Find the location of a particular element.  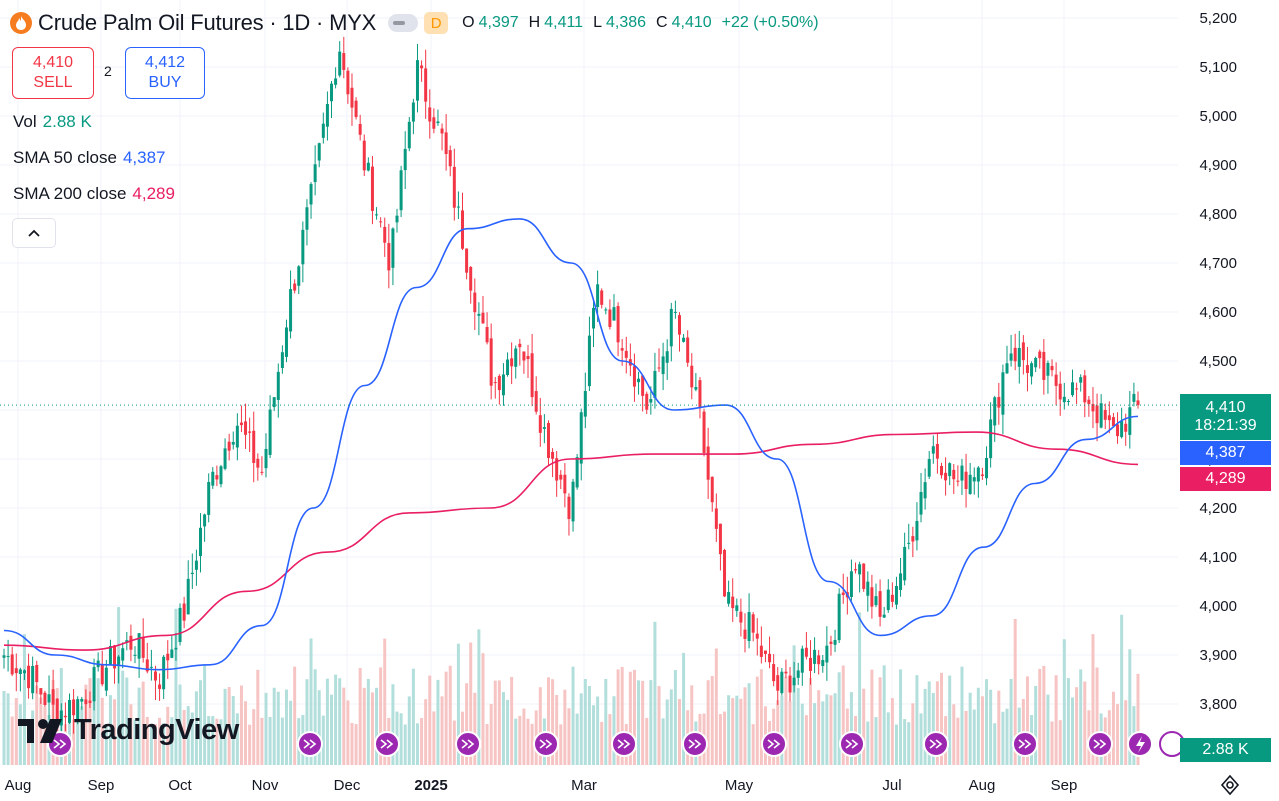

time-axis: Aug Sep Oct Nov Dec 2025 Mar May Jul Aug Sep is located at coordinates (541, 785).